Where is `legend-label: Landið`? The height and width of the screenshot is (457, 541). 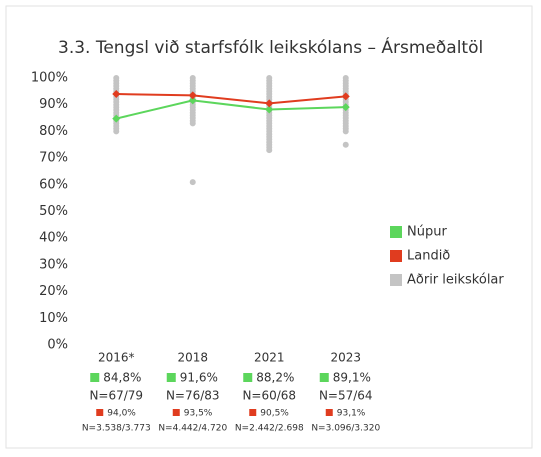 legend-label: Landið is located at coordinates (428, 256).